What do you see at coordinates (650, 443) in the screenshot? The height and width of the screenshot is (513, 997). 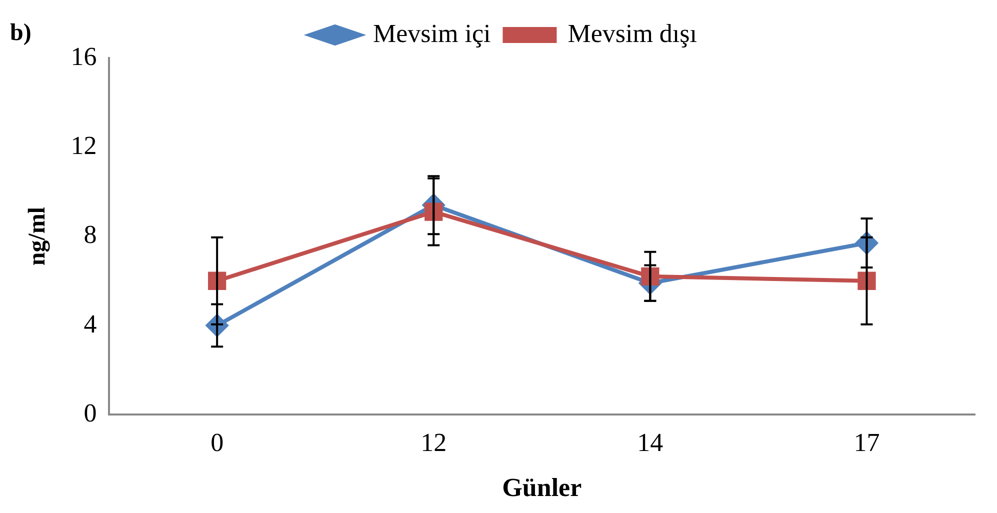 I see `x-tick-label: 14` at bounding box center [650, 443].